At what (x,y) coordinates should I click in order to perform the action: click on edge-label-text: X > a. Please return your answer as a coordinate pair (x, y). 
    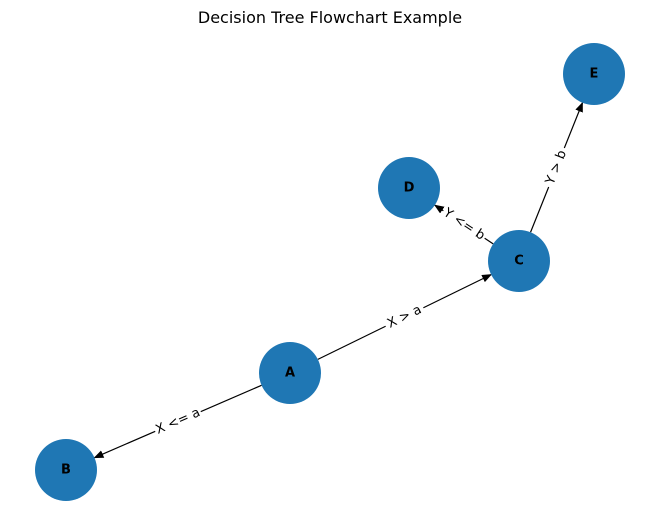
    Looking at the image, I should click on (404, 316).